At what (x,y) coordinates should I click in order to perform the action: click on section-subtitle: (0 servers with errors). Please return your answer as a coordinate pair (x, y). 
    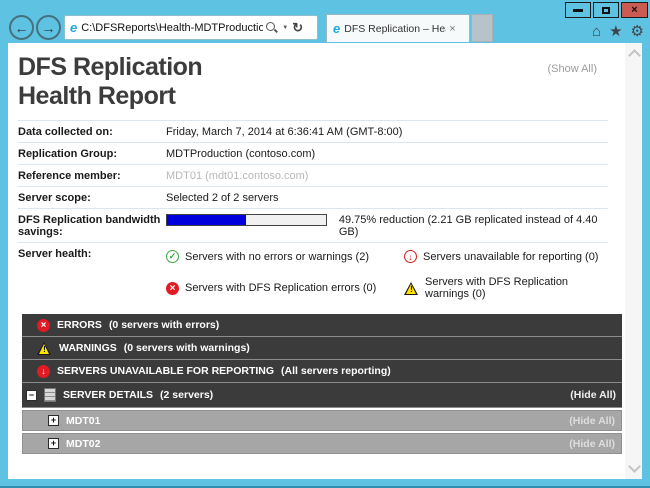
    Looking at the image, I should click on (164, 325).